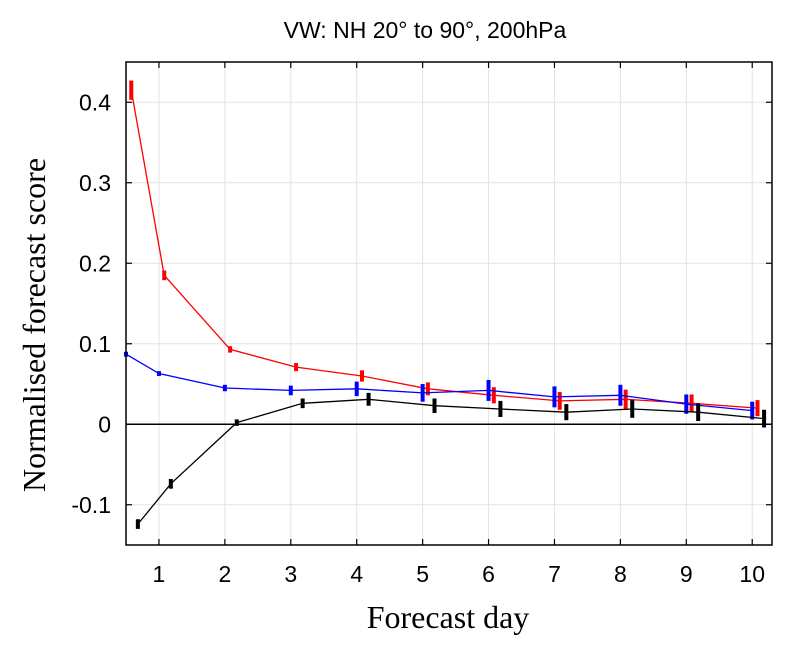  What do you see at coordinates (159, 574) in the screenshot?
I see `x-tick-label: 1` at bounding box center [159, 574].